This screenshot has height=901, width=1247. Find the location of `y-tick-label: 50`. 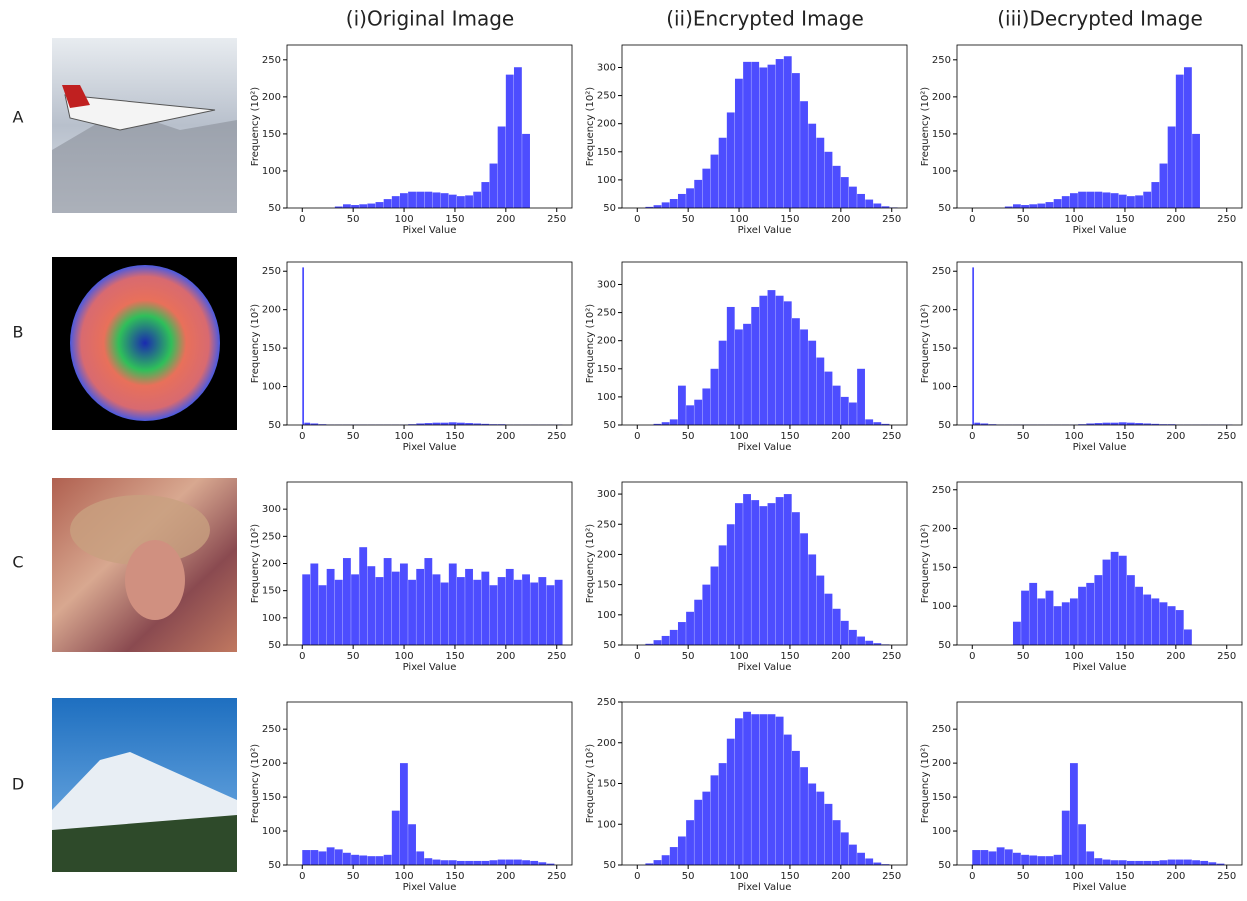

y-tick-label: 50 is located at coordinates (609, 865).